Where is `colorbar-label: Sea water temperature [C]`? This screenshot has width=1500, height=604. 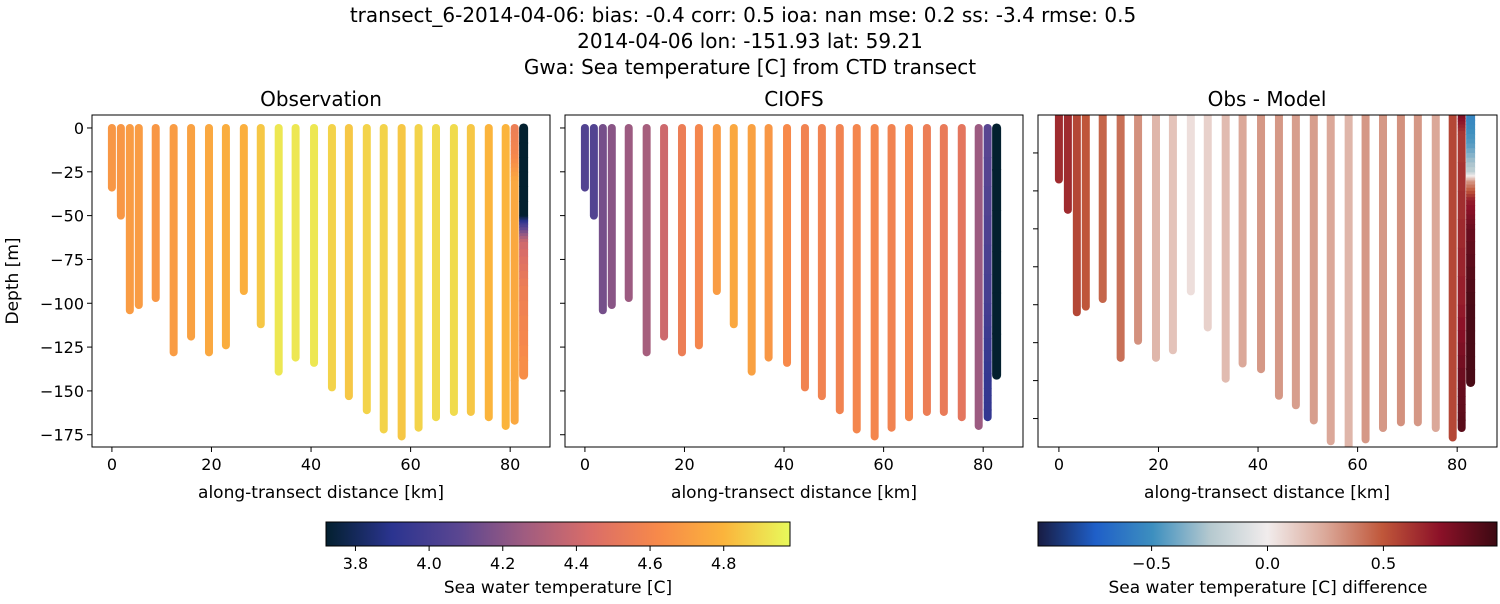
colorbar-label: Sea water temperature [C] is located at coordinates (558, 588).